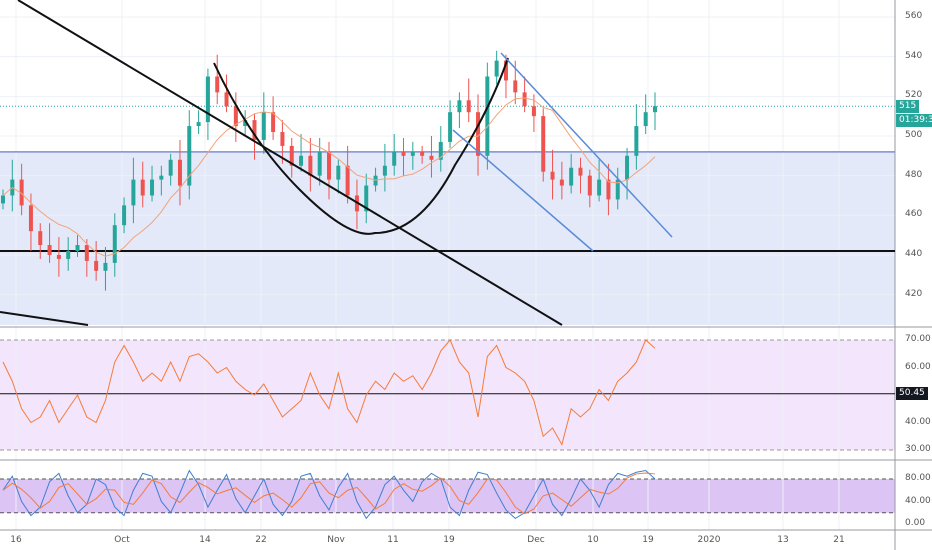 This screenshot has height=550, width=932. What do you see at coordinates (16, 540) in the screenshot?
I see `time-tick-label: 16` at bounding box center [16, 540].